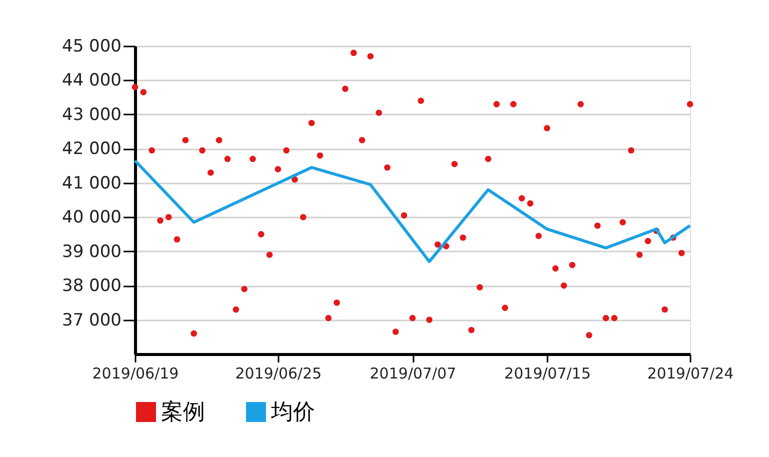 This screenshot has height=457, width=769. What do you see at coordinates (92, 183) in the screenshot?
I see `y-tick-label: 41 000` at bounding box center [92, 183].